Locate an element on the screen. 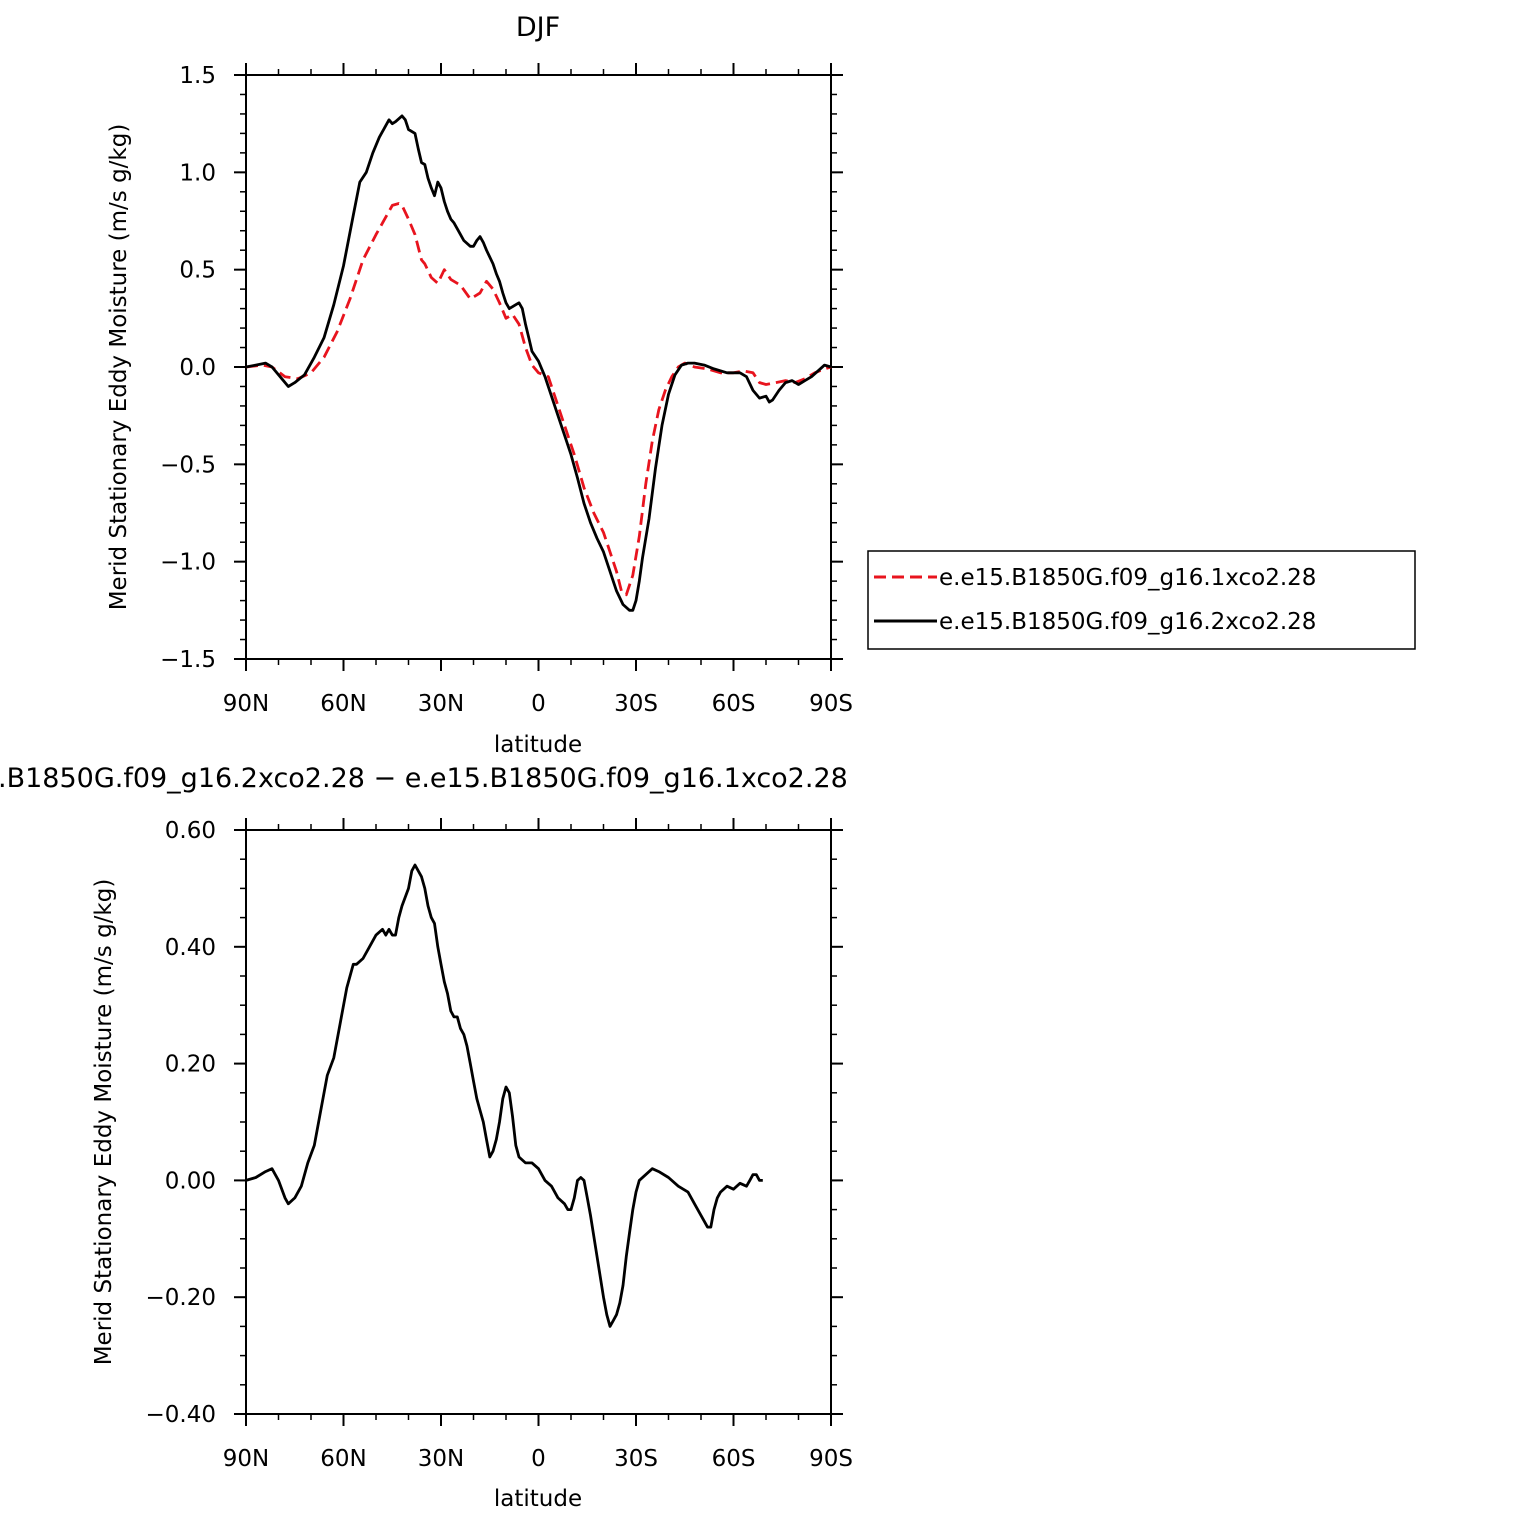 The image size is (1522, 1519). bottom-x-tick-label: 90N is located at coordinates (246, 1459).